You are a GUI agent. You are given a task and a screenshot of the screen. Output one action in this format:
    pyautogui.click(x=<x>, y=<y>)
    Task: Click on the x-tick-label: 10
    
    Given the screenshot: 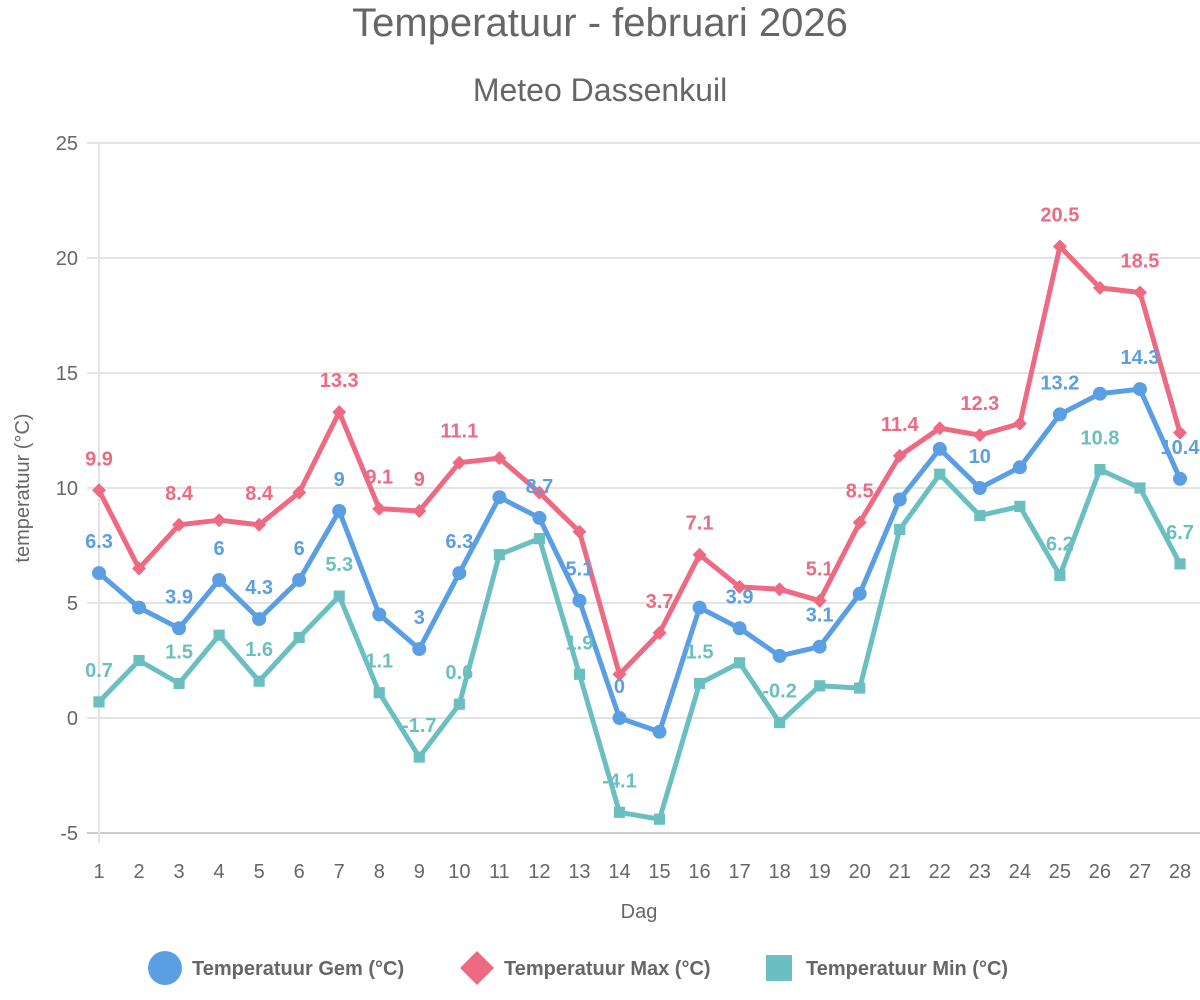 What is the action you would take?
    pyautogui.click(x=459, y=872)
    